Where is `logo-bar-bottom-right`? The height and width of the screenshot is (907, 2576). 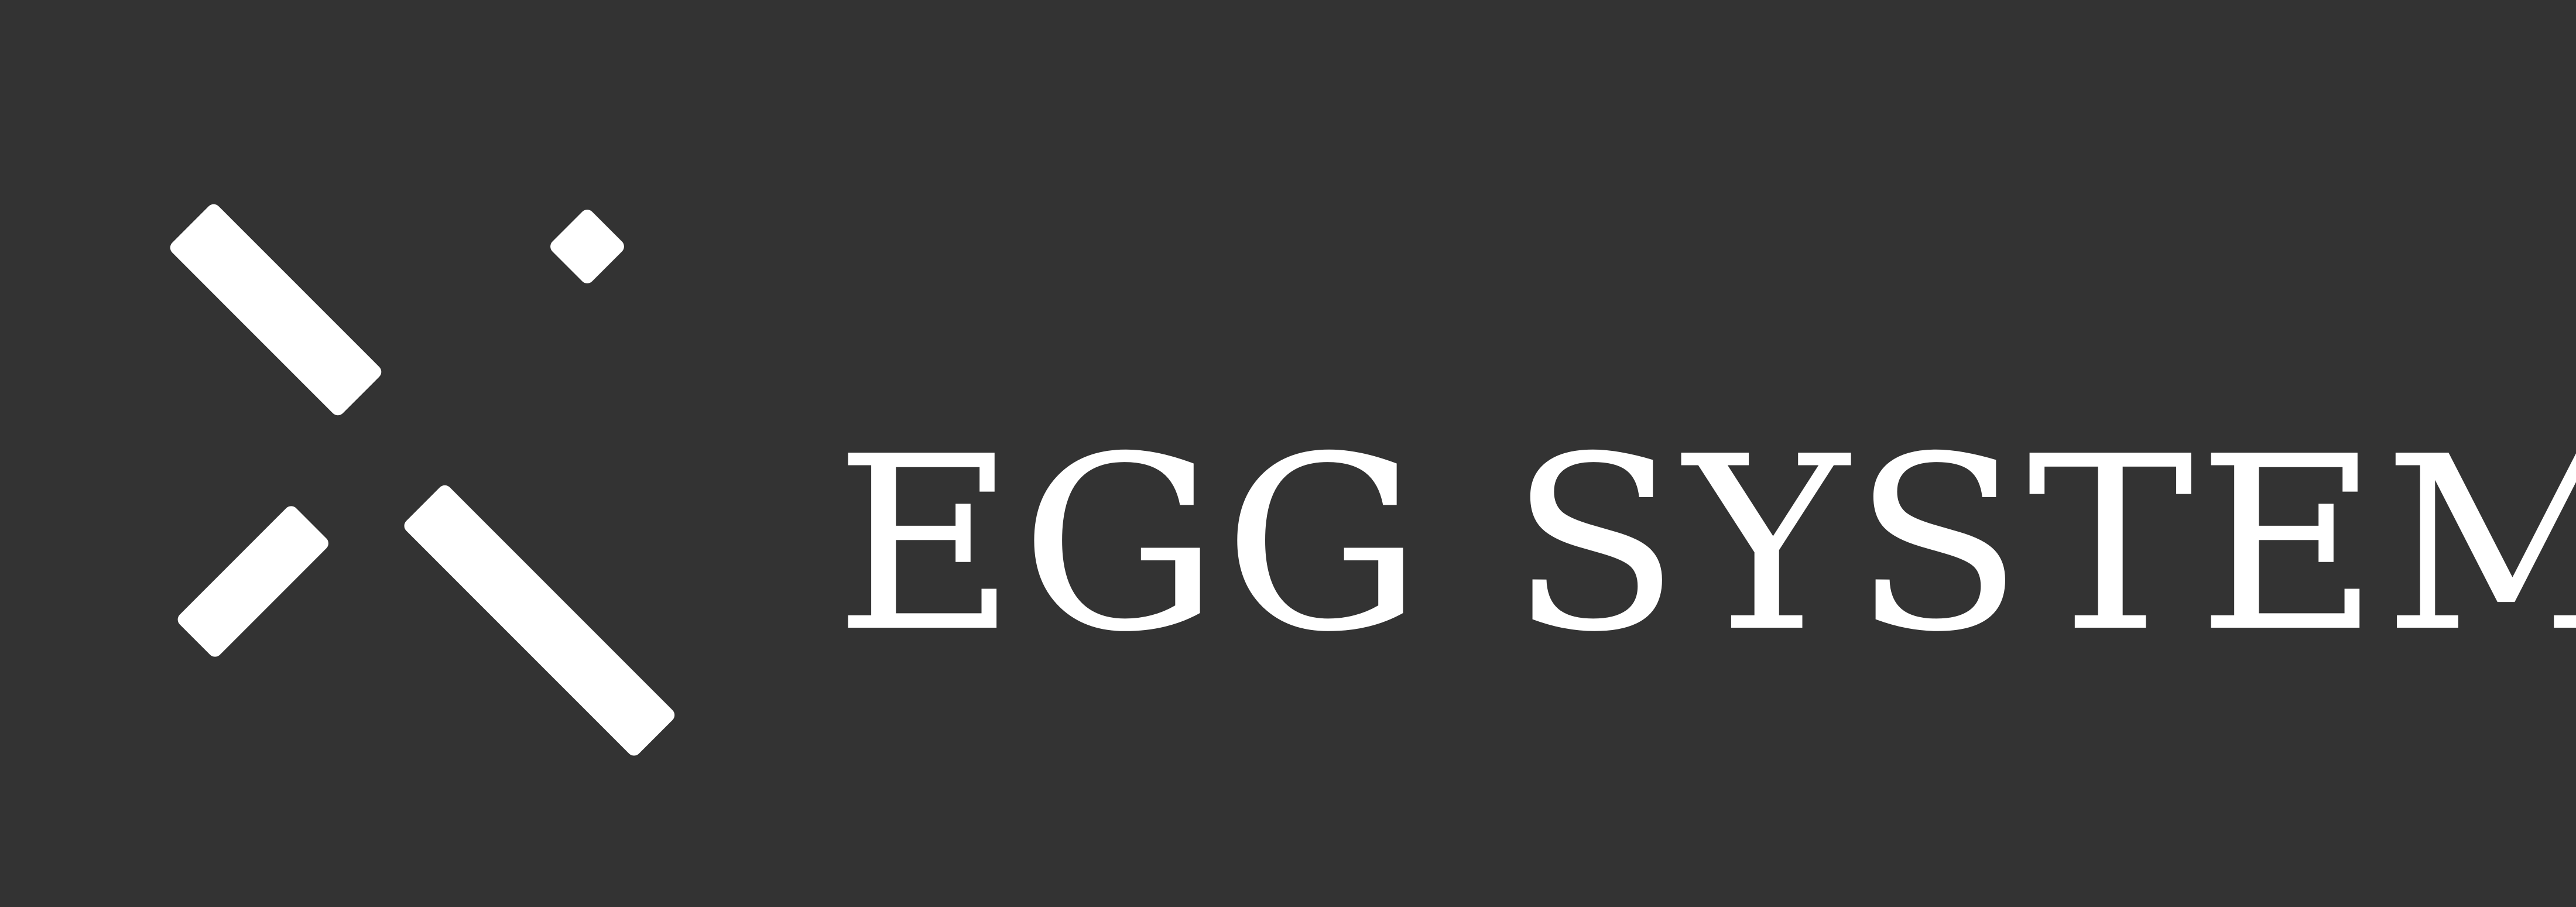 logo-bar-bottom-right is located at coordinates (539, 620).